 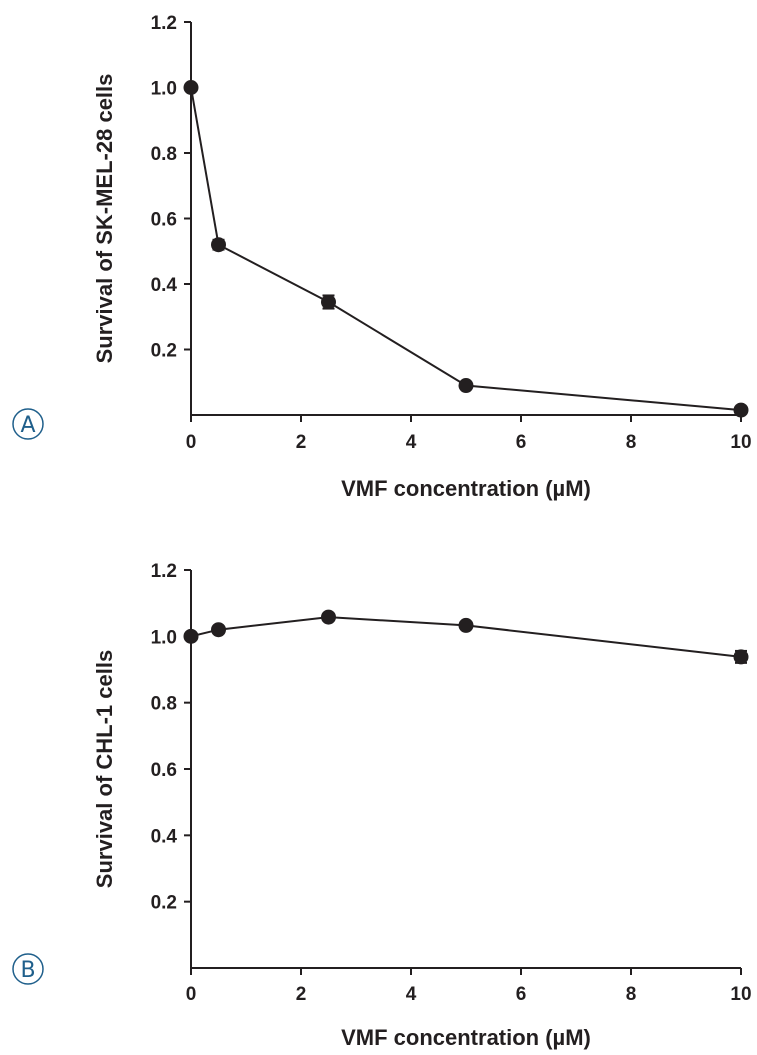 I want to click on panel-label: B, so click(x=27, y=970).